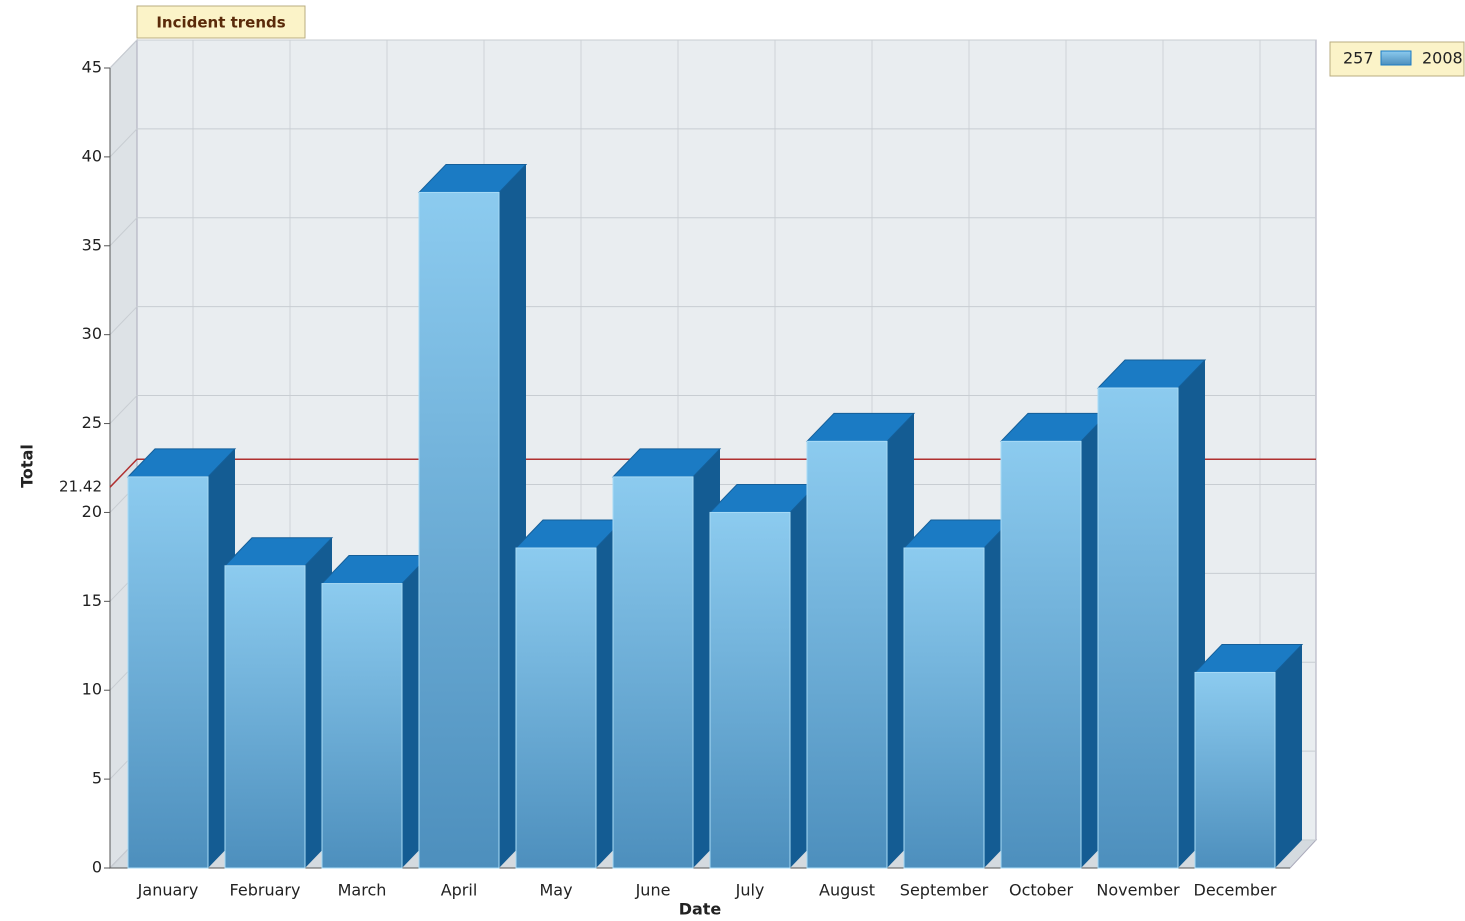 The height and width of the screenshot is (921, 1465). I want to click on legend-swatch, so click(1396, 58).